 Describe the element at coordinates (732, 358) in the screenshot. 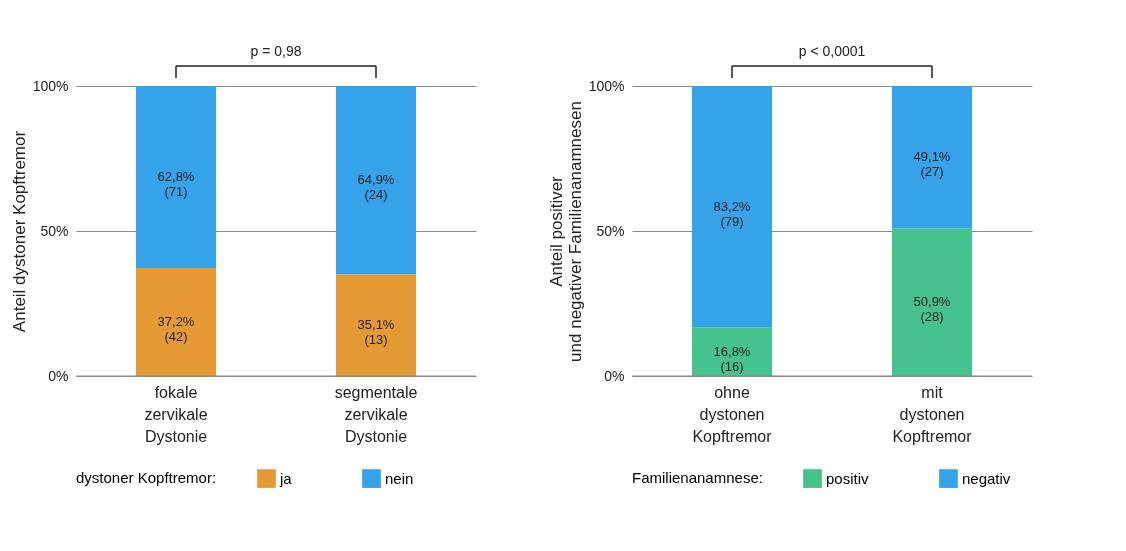

I see `data-label: 16,8% (16)` at that location.